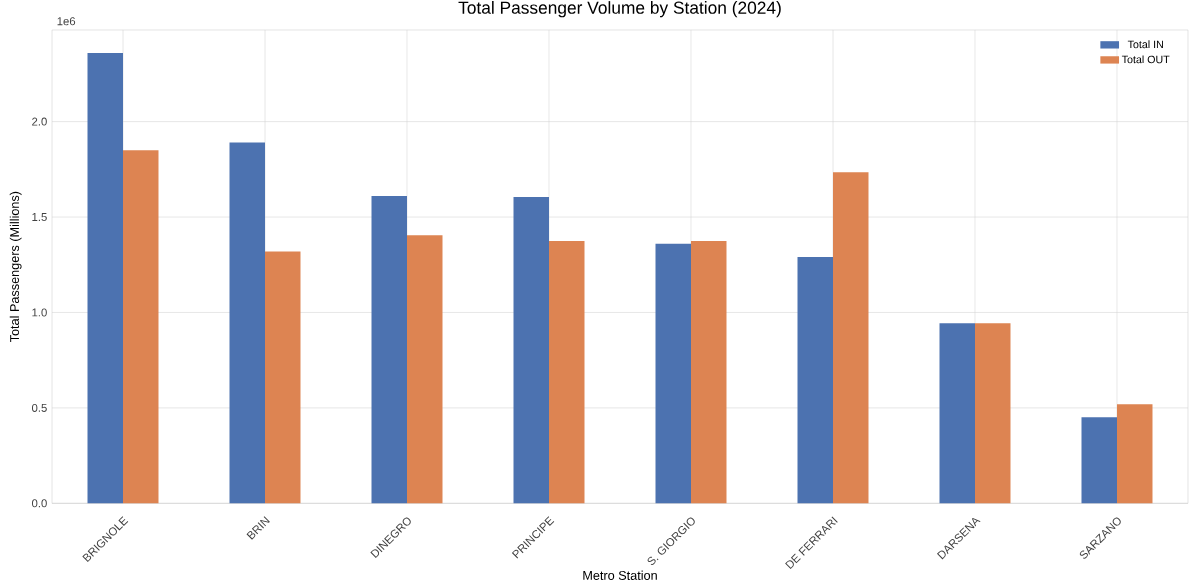 The height and width of the screenshot is (586, 1189). I want to click on x-axis-title: Metro Station, so click(620, 575).